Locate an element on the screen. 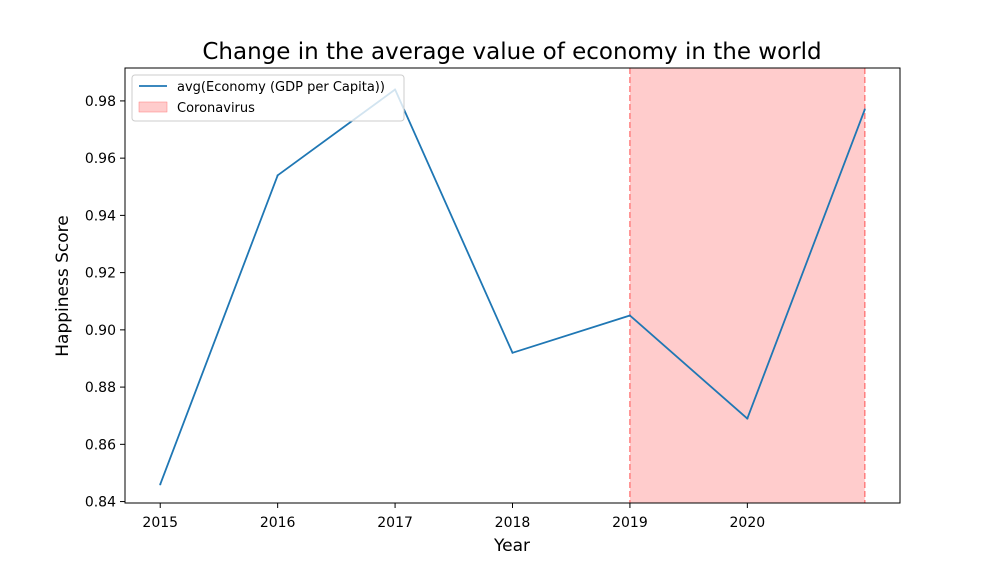 The image size is (1000, 565). x-tick-label: 2019 is located at coordinates (630, 523).